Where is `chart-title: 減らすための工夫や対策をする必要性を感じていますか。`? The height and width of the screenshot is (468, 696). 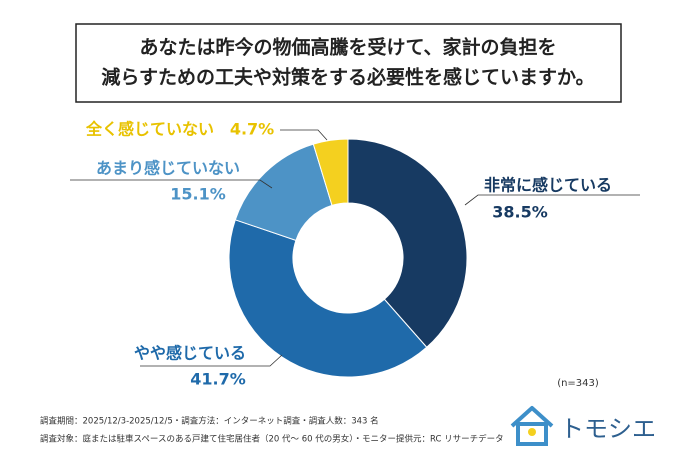
chart-title: 減らすための工夫や対策をする必要性を感じていますか。 is located at coordinates (347, 77).